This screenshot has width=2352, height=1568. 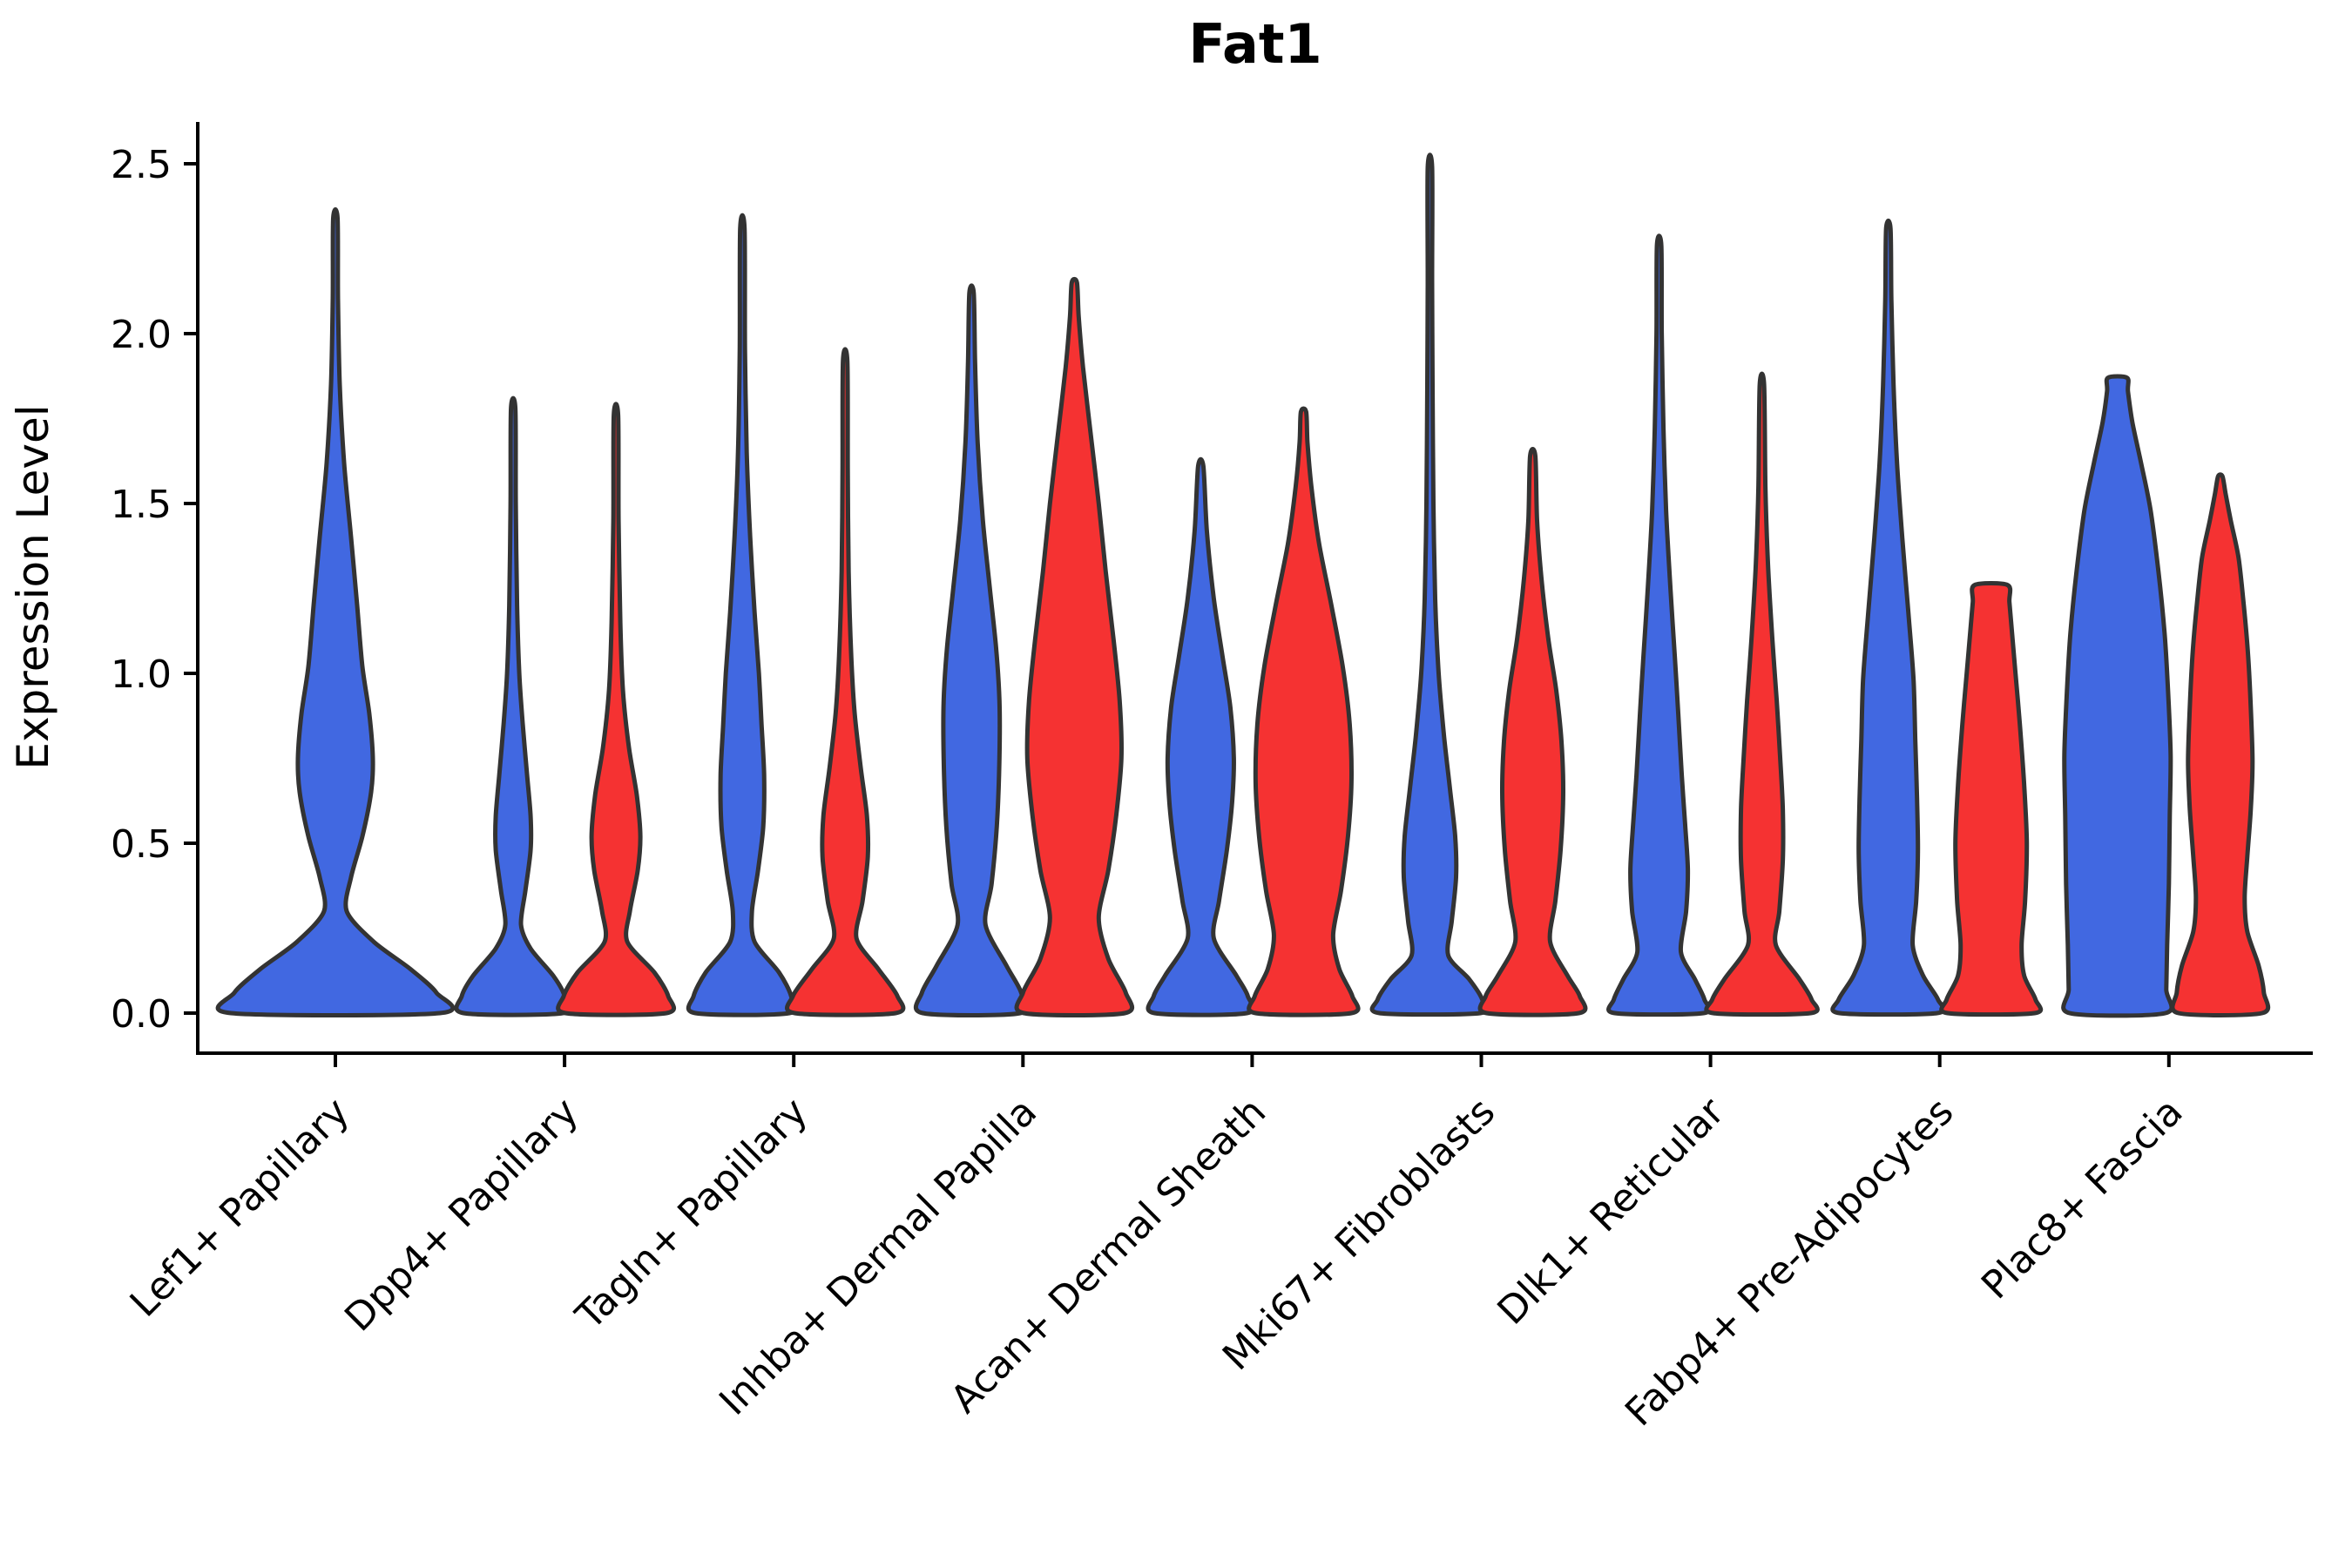 What do you see at coordinates (1888, 618) in the screenshot?
I see `violin-fabp4-pre-adipocytes-blue` at bounding box center [1888, 618].